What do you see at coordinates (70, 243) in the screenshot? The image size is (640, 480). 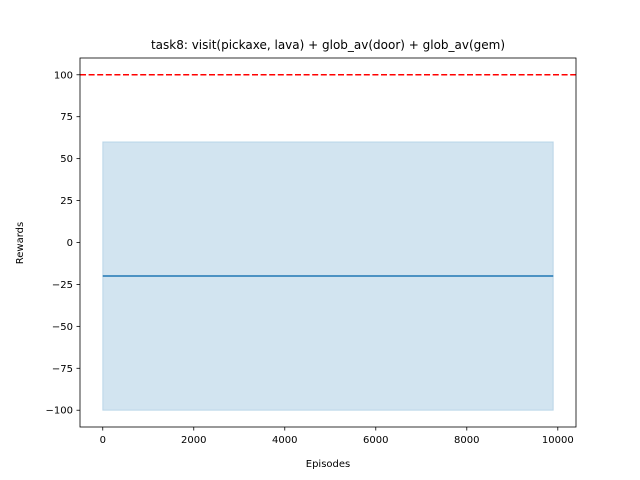 I see `y-tick-label: 0` at bounding box center [70, 243].